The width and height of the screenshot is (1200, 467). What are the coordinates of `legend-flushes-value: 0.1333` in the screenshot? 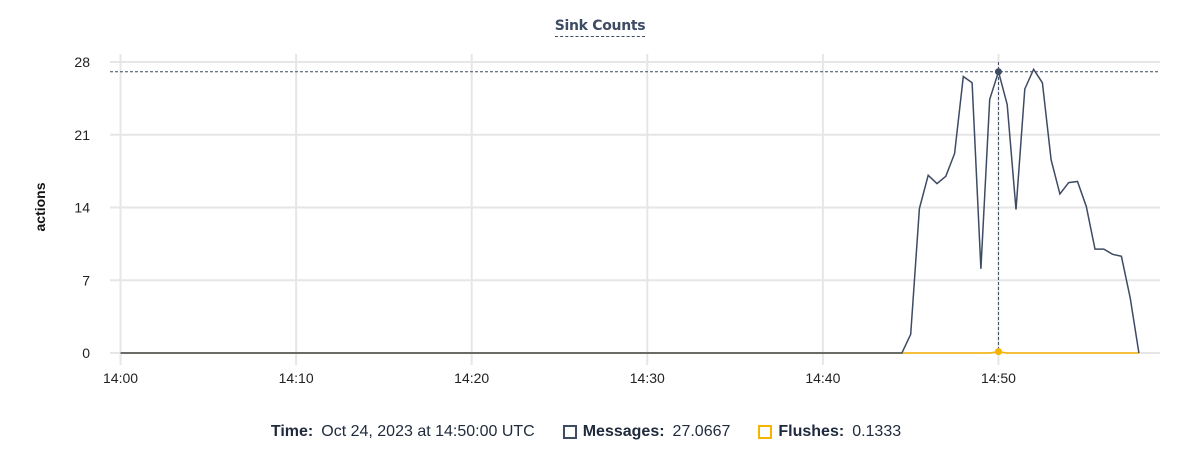 It's located at (877, 431).